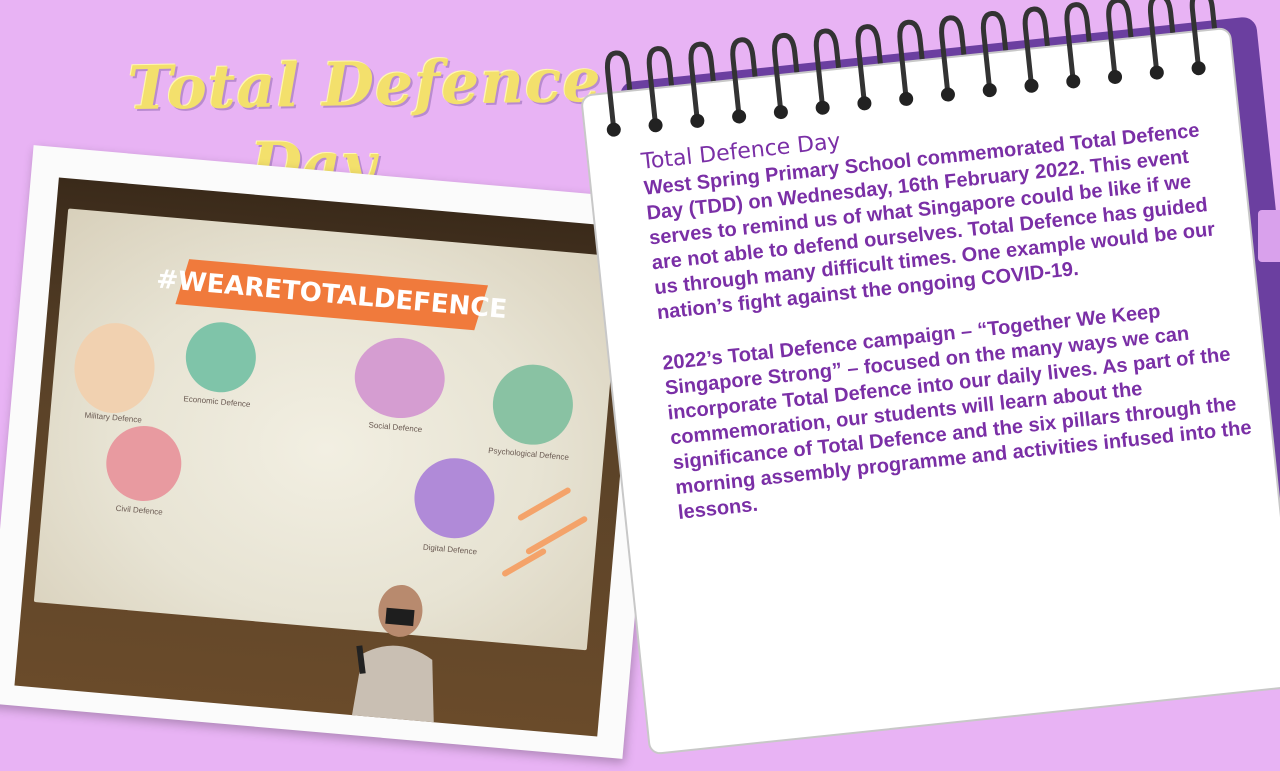 Image resolution: width=1280 pixels, height=771 pixels. I want to click on speaker-figure, so click(392, 658).